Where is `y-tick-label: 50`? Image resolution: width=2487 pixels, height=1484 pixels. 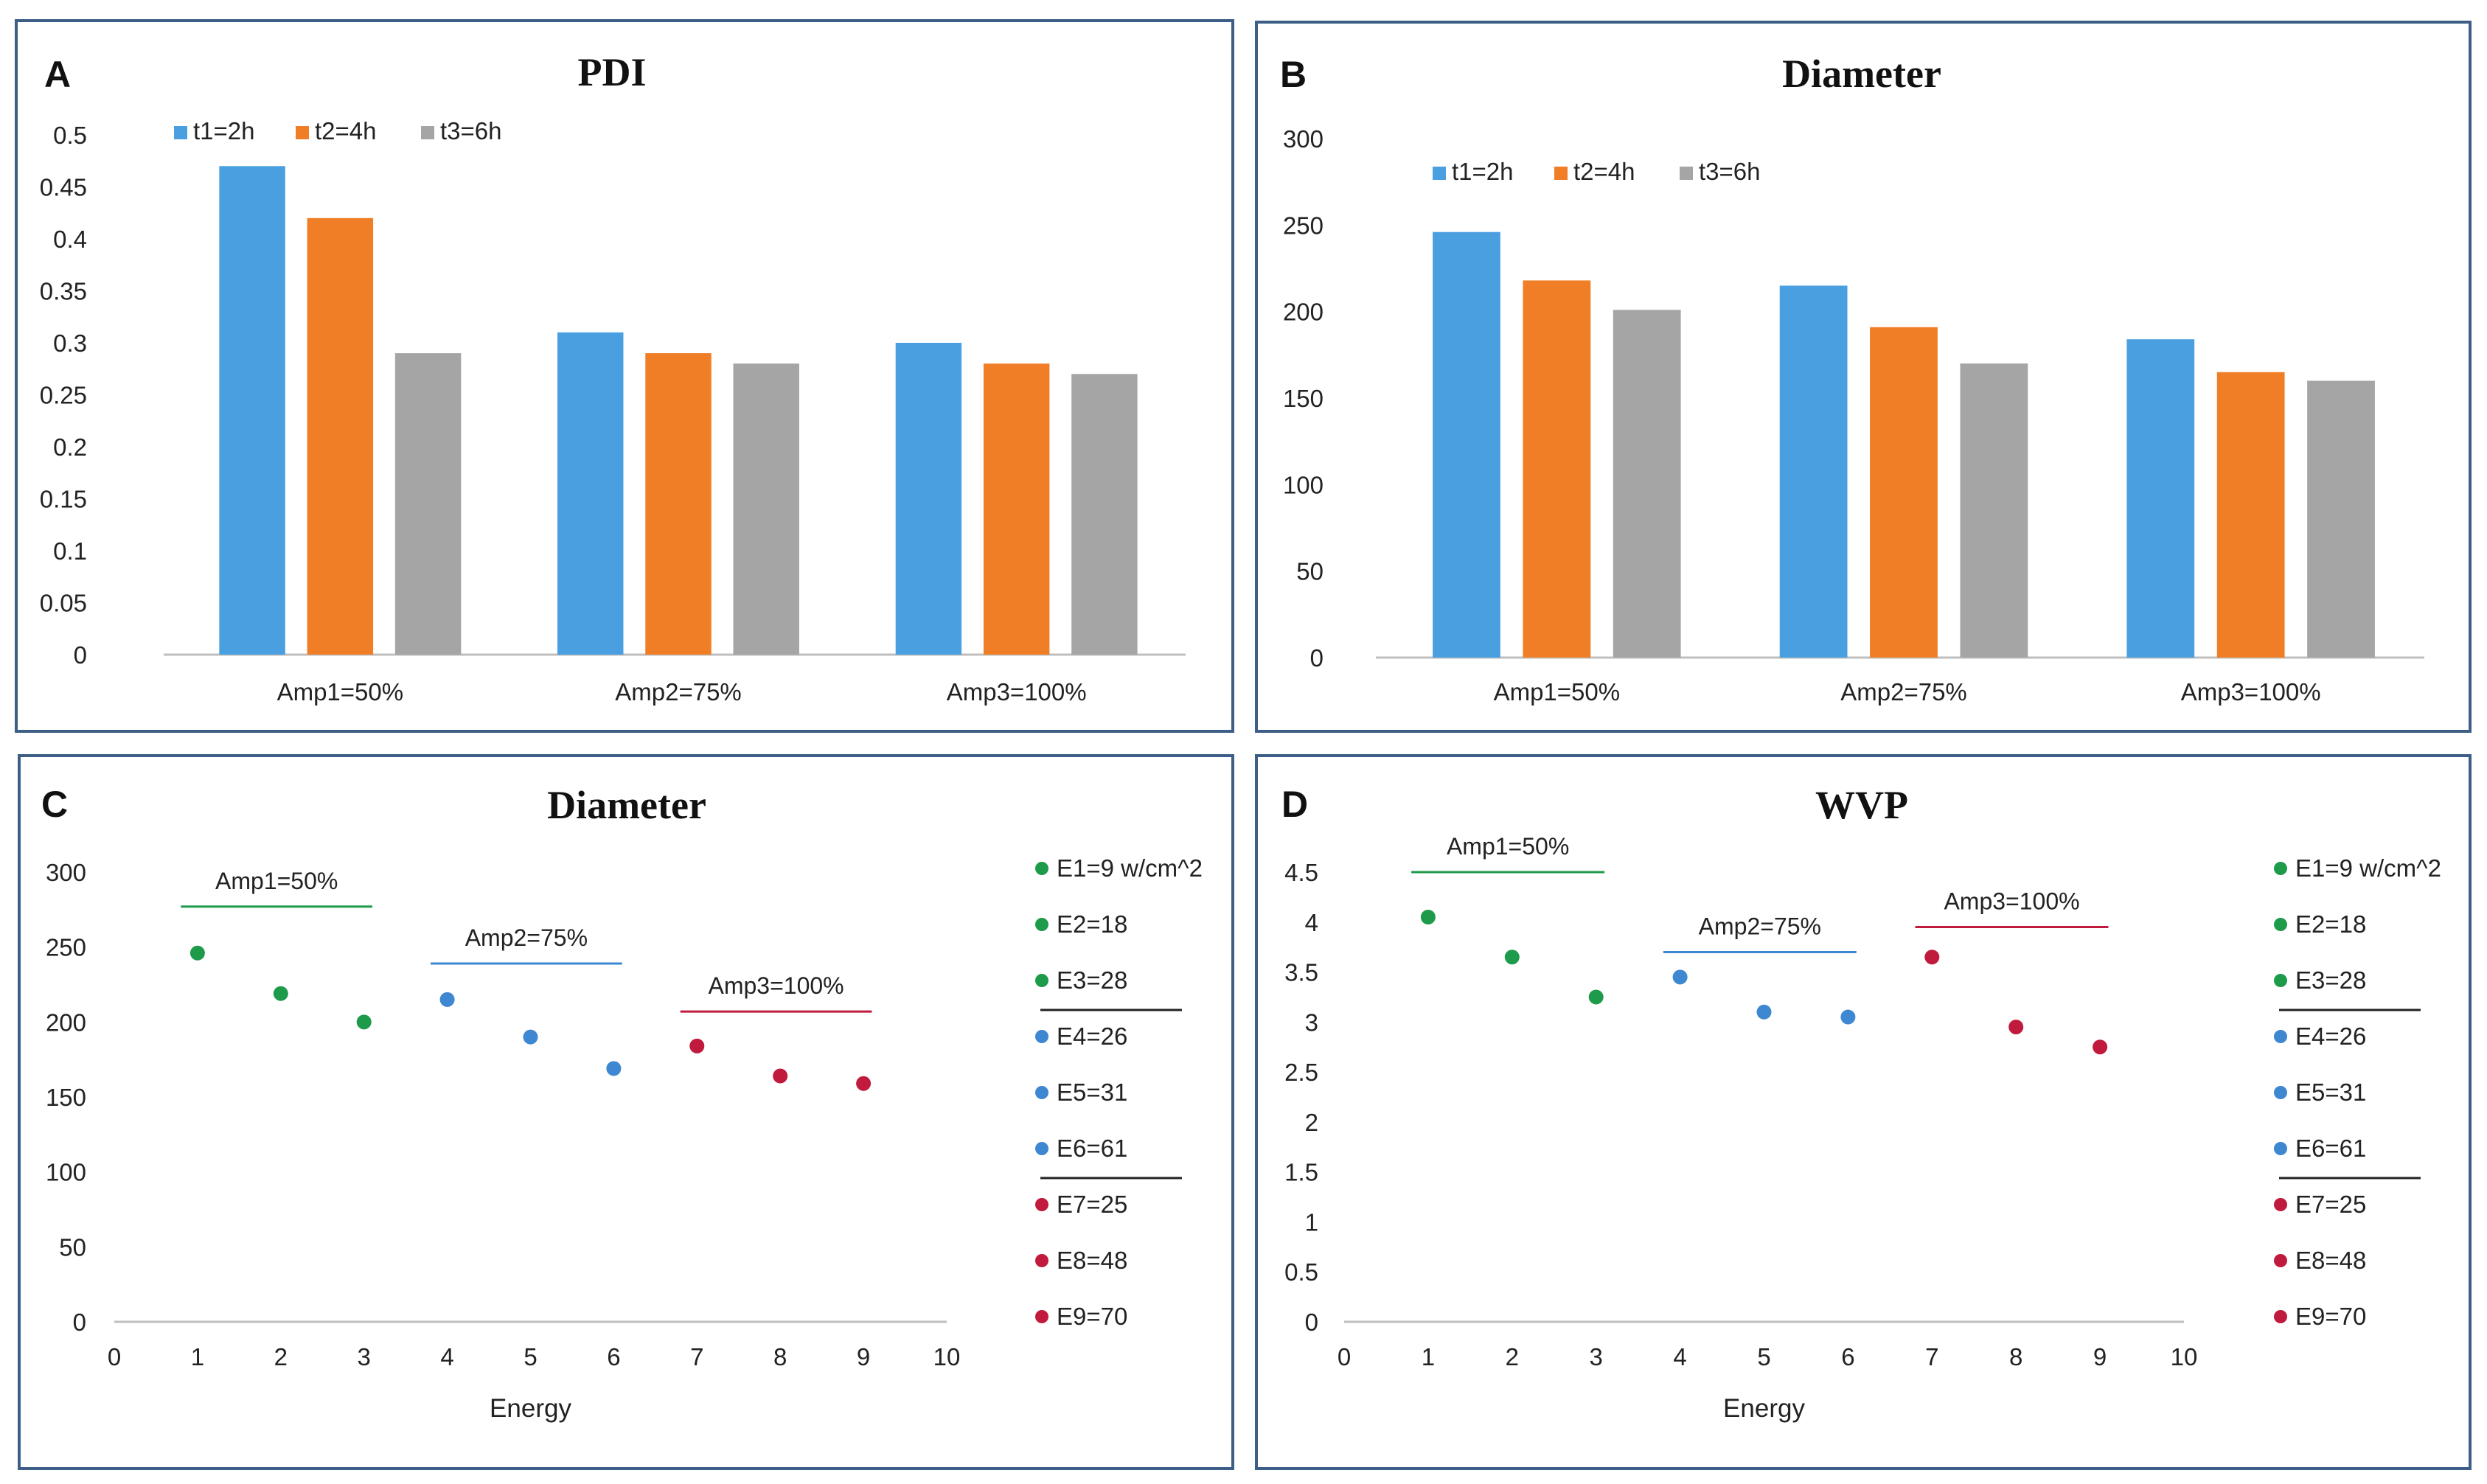 y-tick-label: 50 is located at coordinates (72, 1247).